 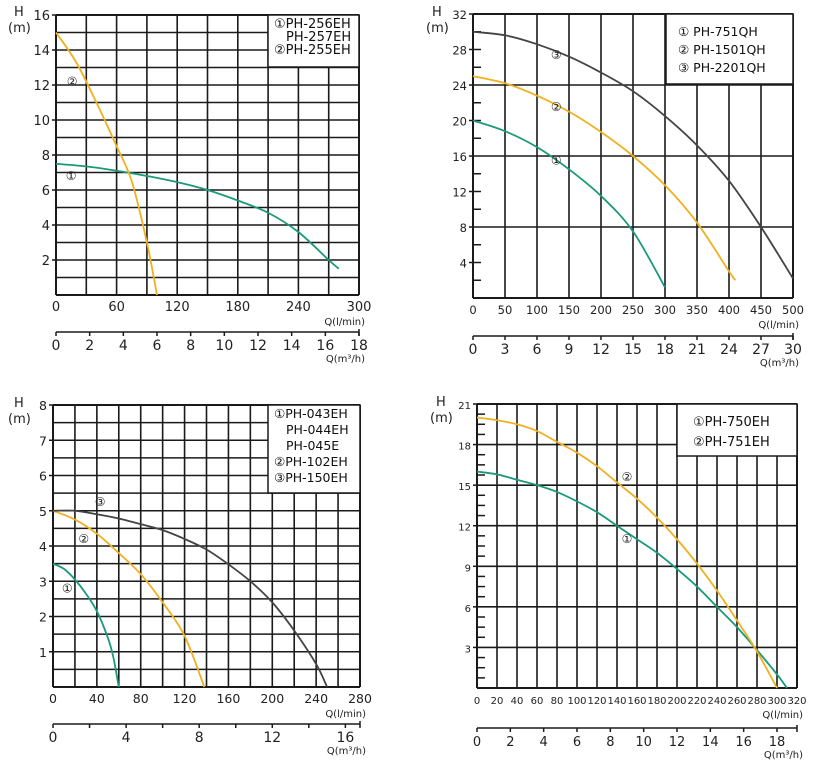 I want to click on x-tick-label: 260, so click(x=736, y=701).